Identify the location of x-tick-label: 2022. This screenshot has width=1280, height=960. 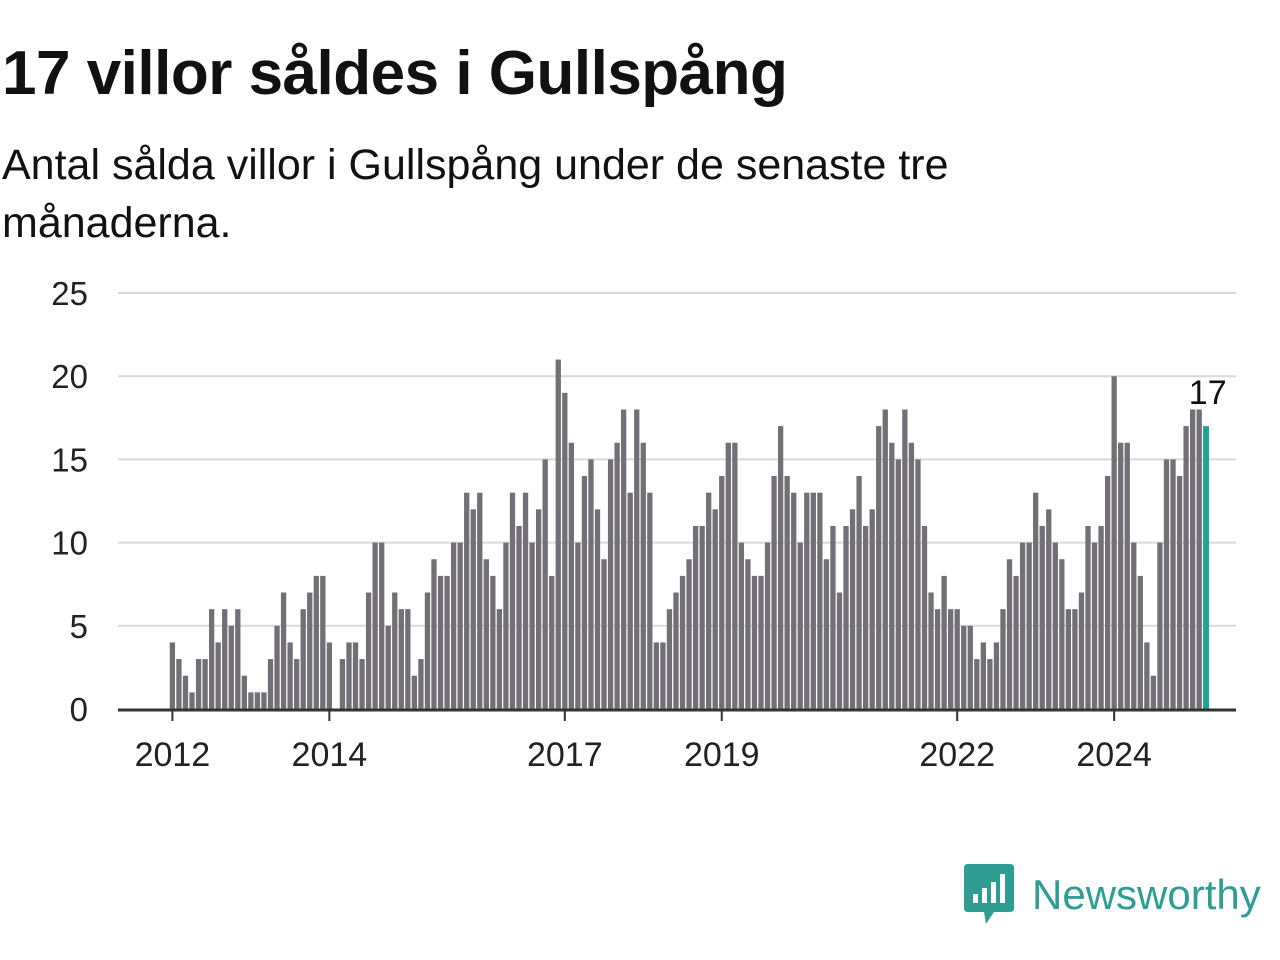
(957, 755).